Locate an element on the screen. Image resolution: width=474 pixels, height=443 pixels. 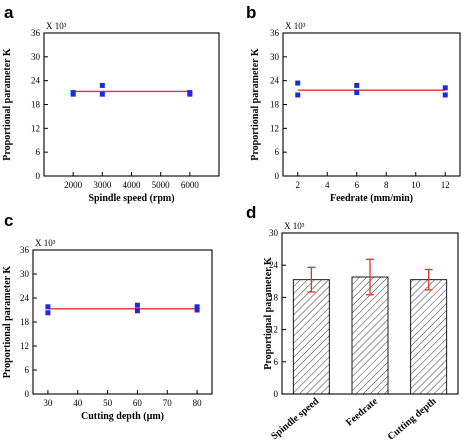
x-tick-label: 10 is located at coordinates (416, 185).